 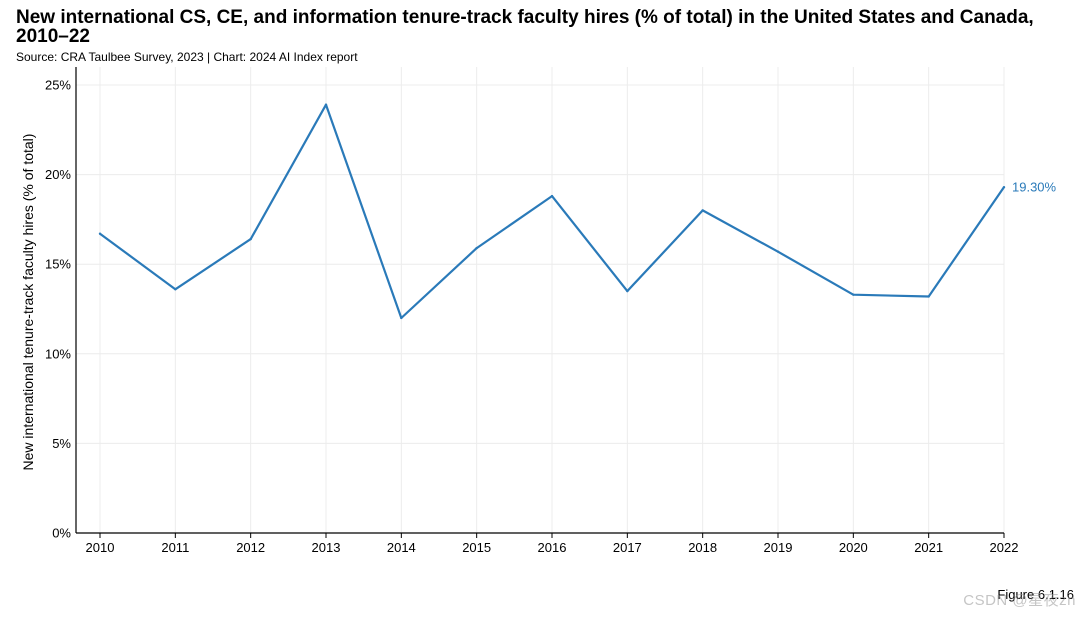 I want to click on y-tick-label: 0%, so click(x=61, y=533).